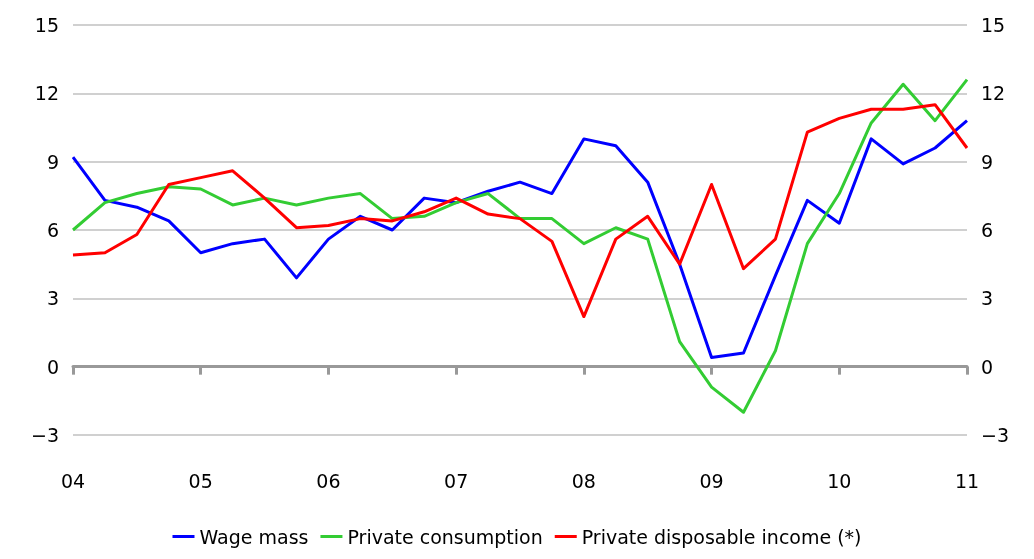  What do you see at coordinates (328, 480) in the screenshot?
I see `x-tick-label: 06` at bounding box center [328, 480].